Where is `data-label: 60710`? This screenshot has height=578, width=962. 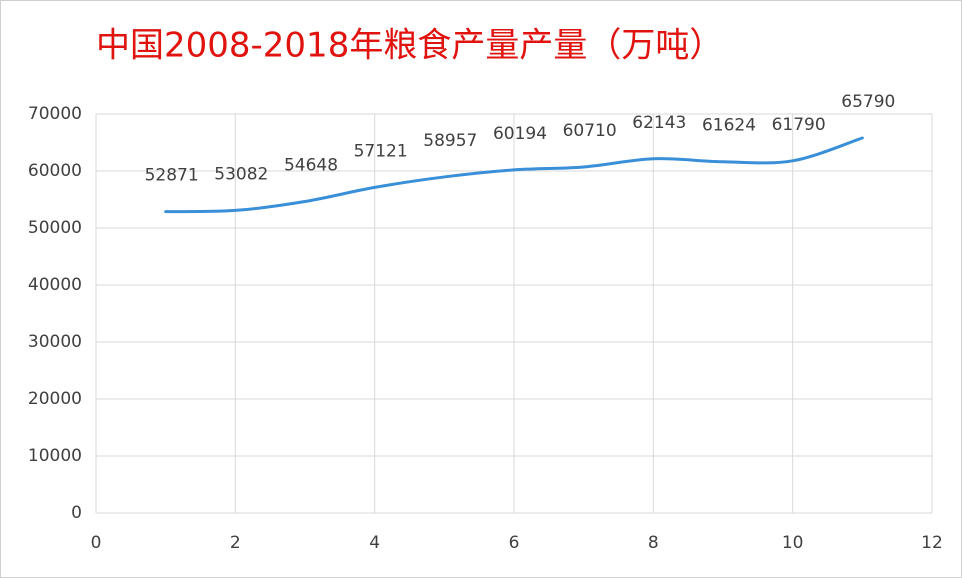
data-label: 60710 is located at coordinates (590, 131).